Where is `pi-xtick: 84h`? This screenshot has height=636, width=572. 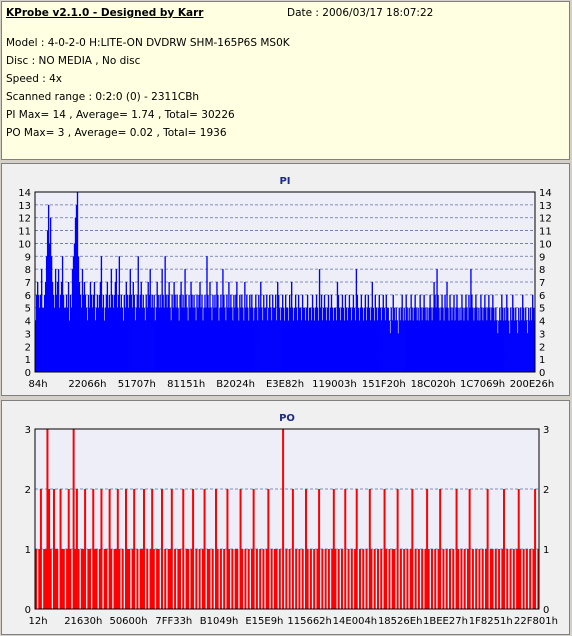
pi-xtick: 84h is located at coordinates (37, 384).